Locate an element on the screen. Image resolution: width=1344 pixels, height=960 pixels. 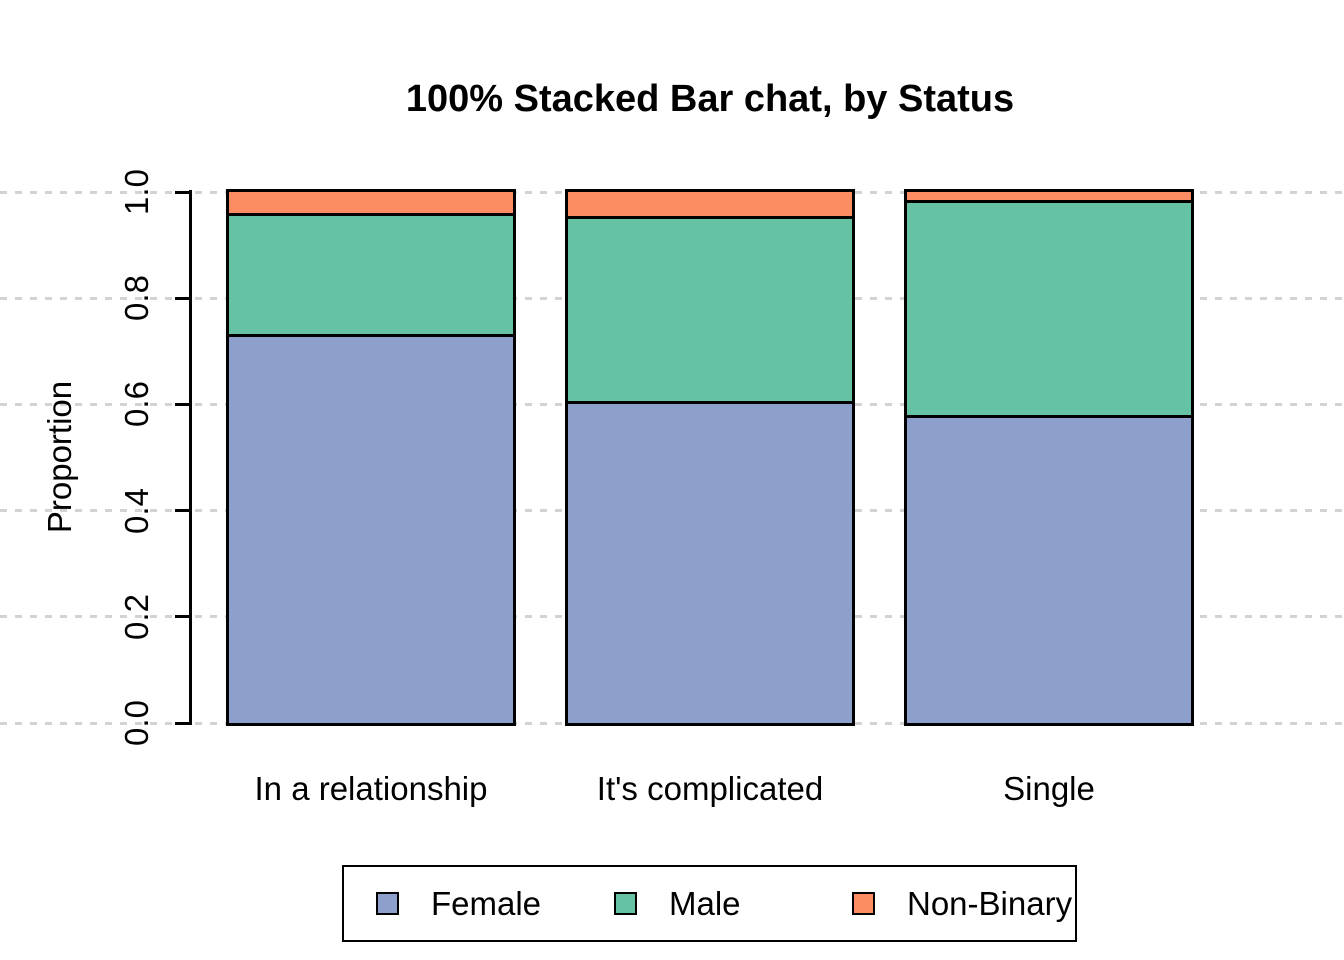
category-label: It's complicated is located at coordinates (710, 788).